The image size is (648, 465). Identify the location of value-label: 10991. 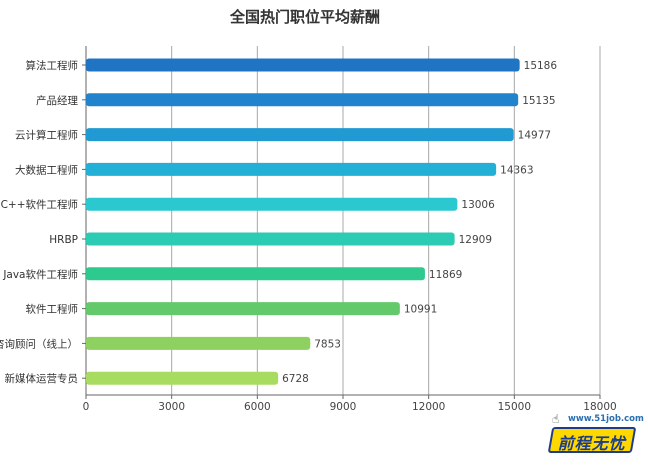
(420, 310).